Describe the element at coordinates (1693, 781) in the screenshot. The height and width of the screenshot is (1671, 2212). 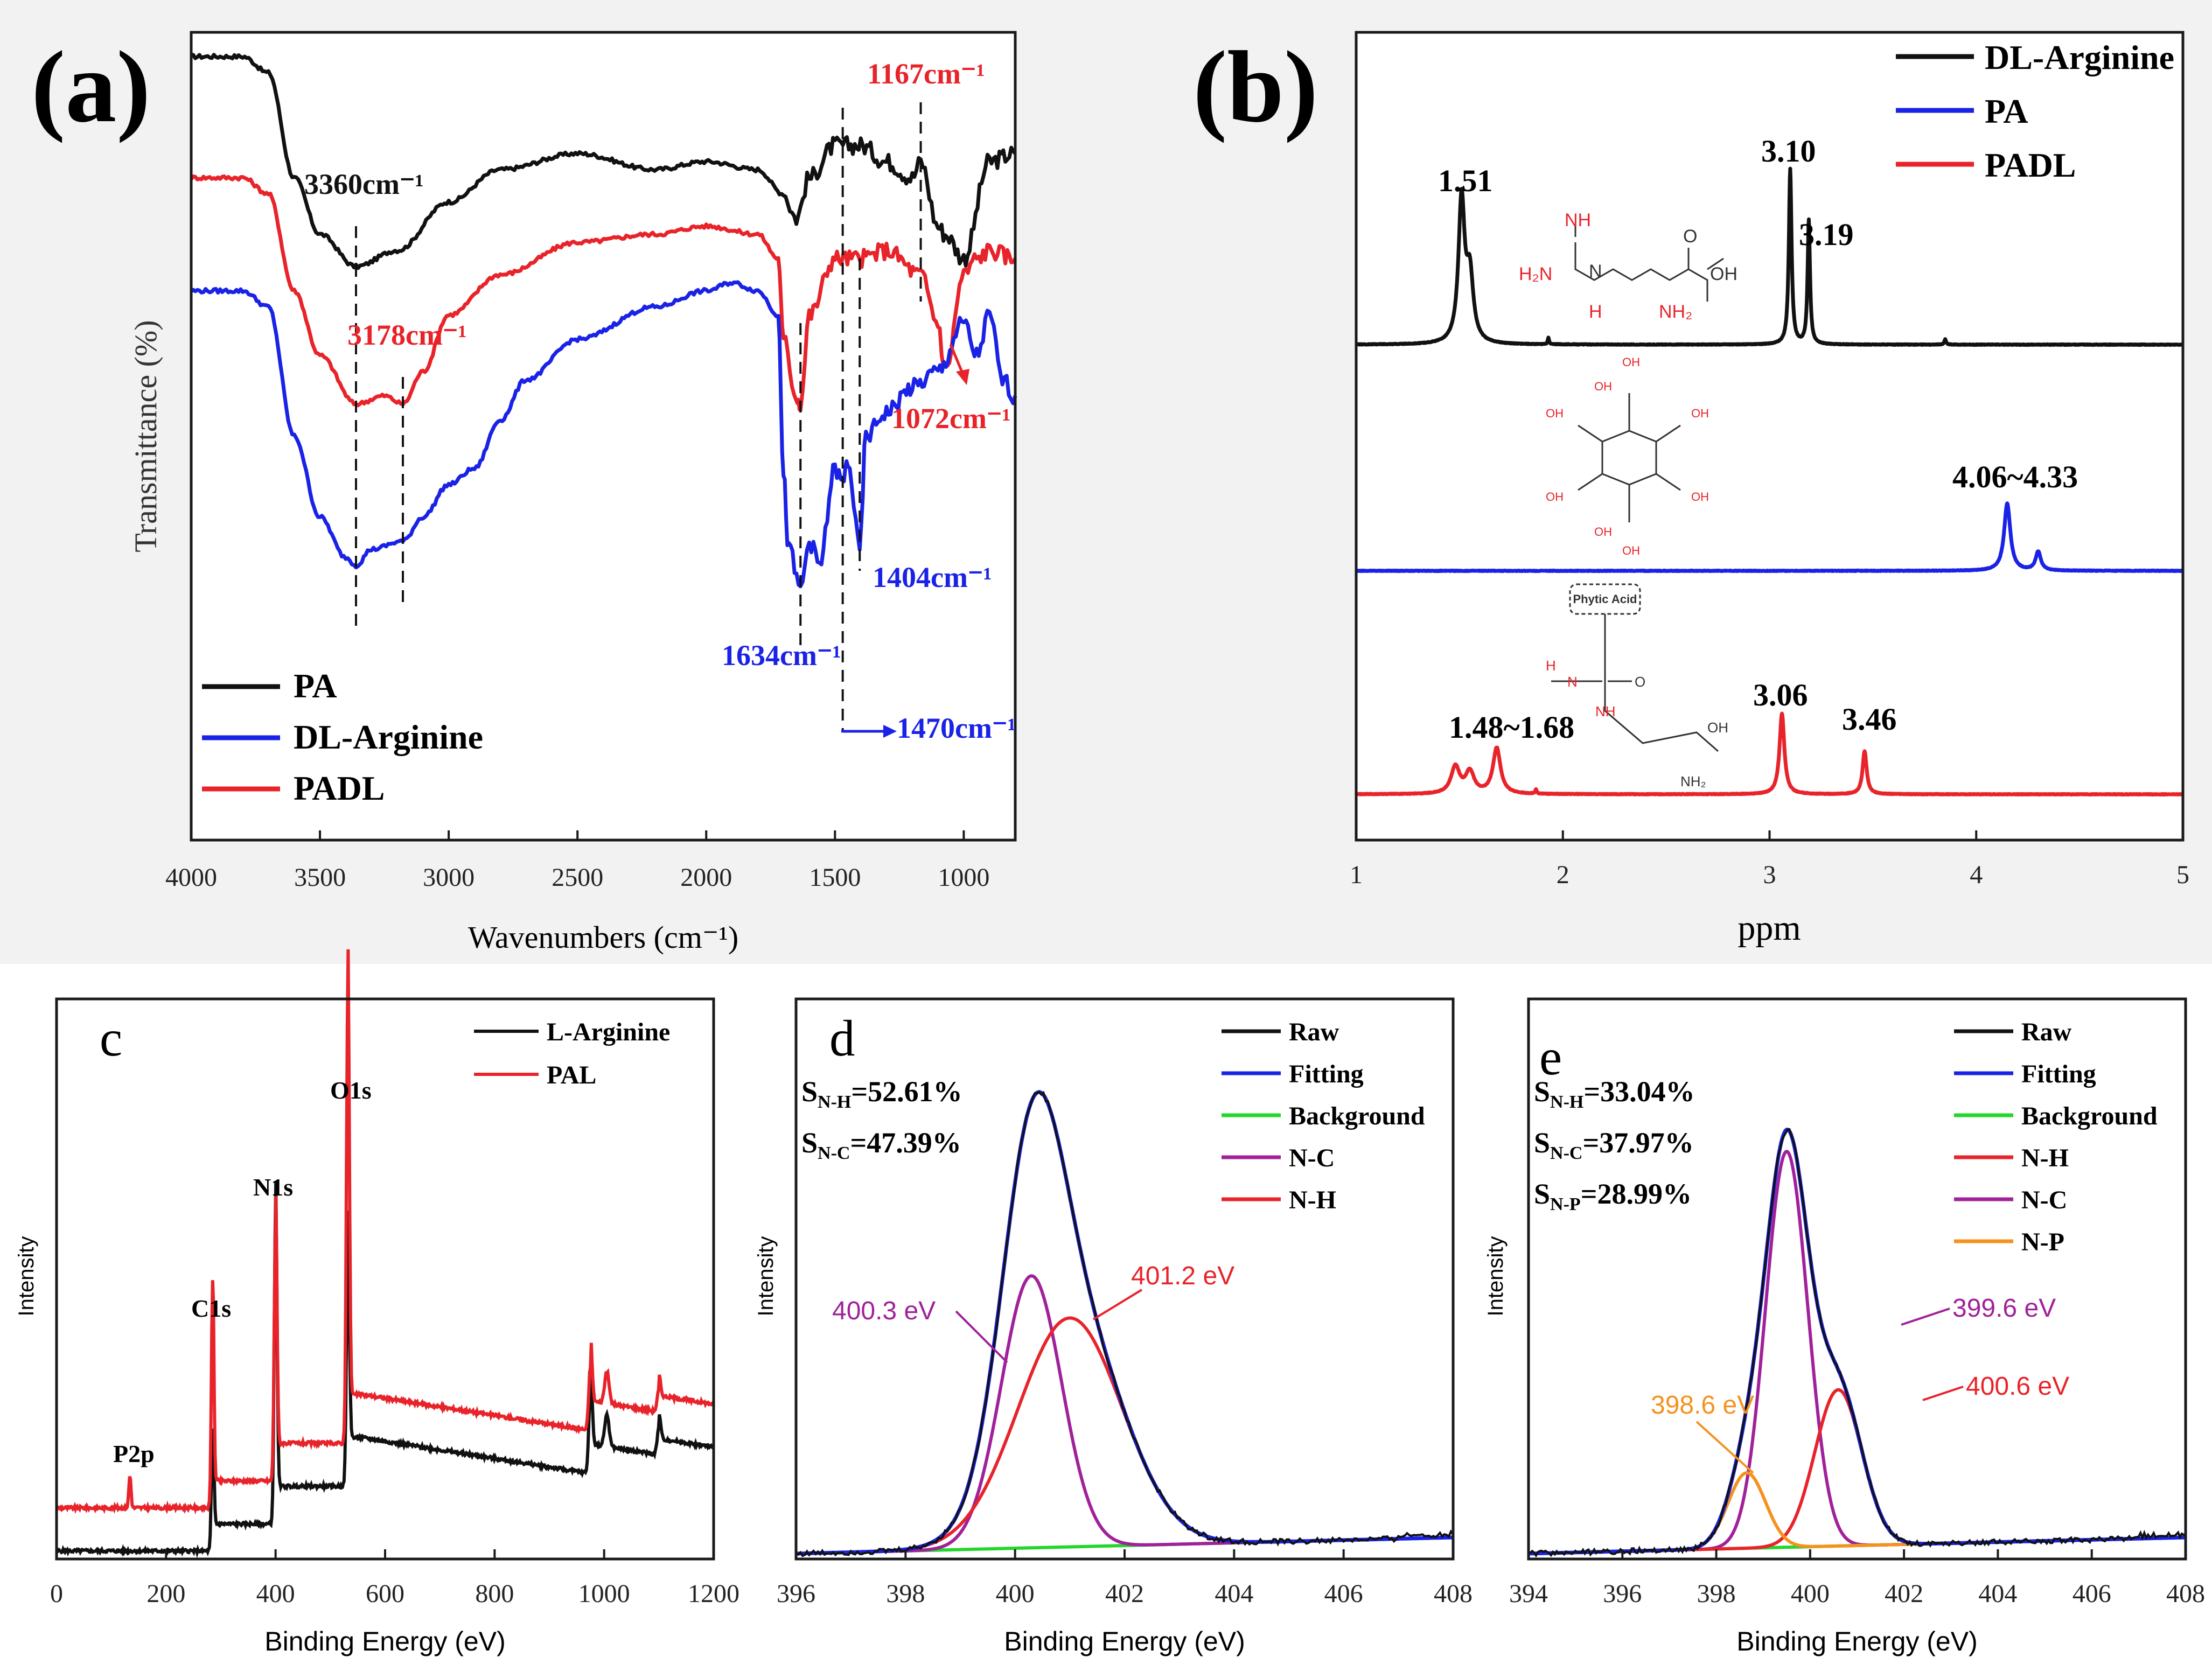
I see `padl-nh2: NH₂` at that location.